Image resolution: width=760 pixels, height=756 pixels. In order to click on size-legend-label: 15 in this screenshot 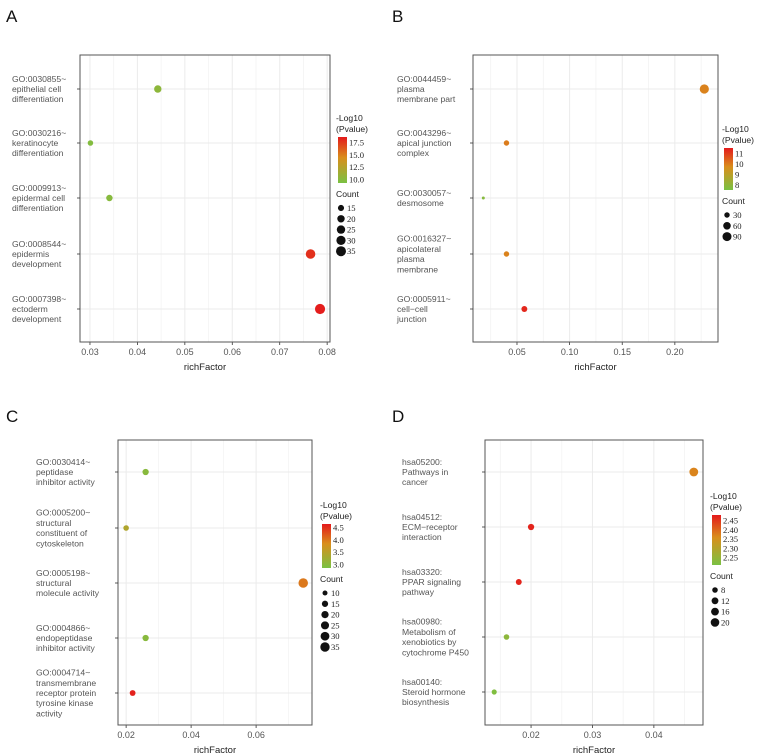, I will do `click(351, 208)`.